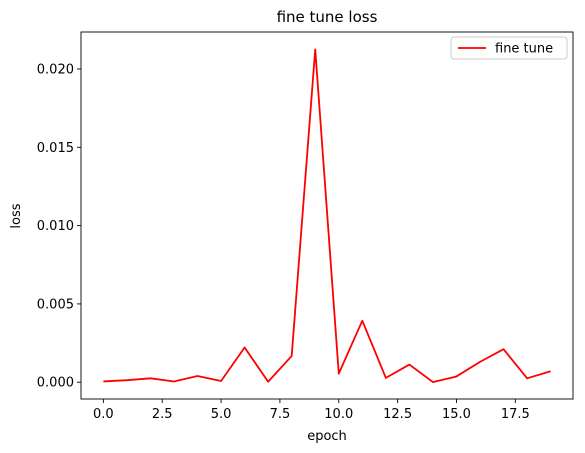 Image resolution: width=585 pixels, height=453 pixels. I want to click on x-axis: 0.0 2.5 5.0 7.5 10.0 12.5 15.0 17.5, so click(311, 410).